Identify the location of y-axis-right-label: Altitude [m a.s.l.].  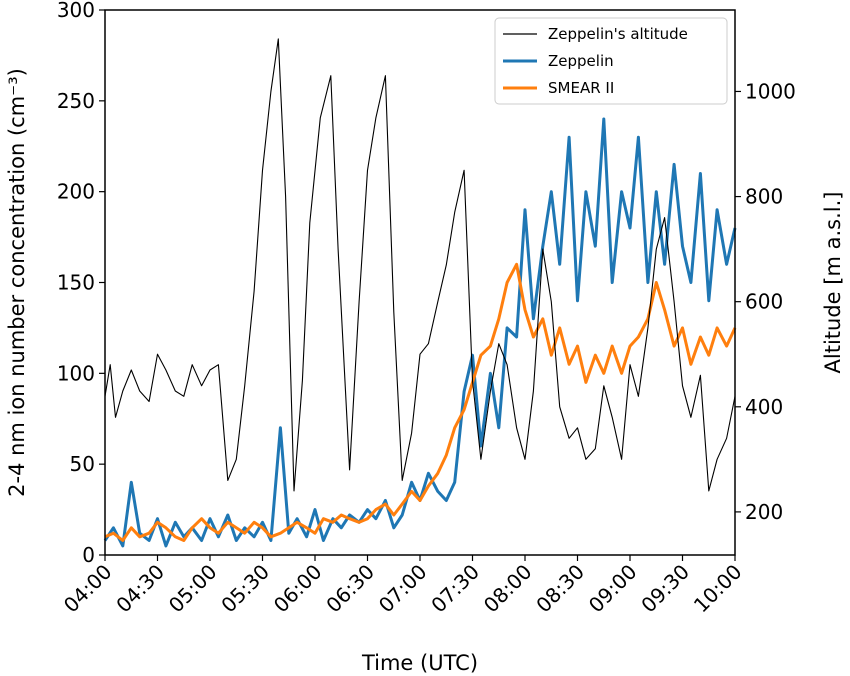
(833, 283).